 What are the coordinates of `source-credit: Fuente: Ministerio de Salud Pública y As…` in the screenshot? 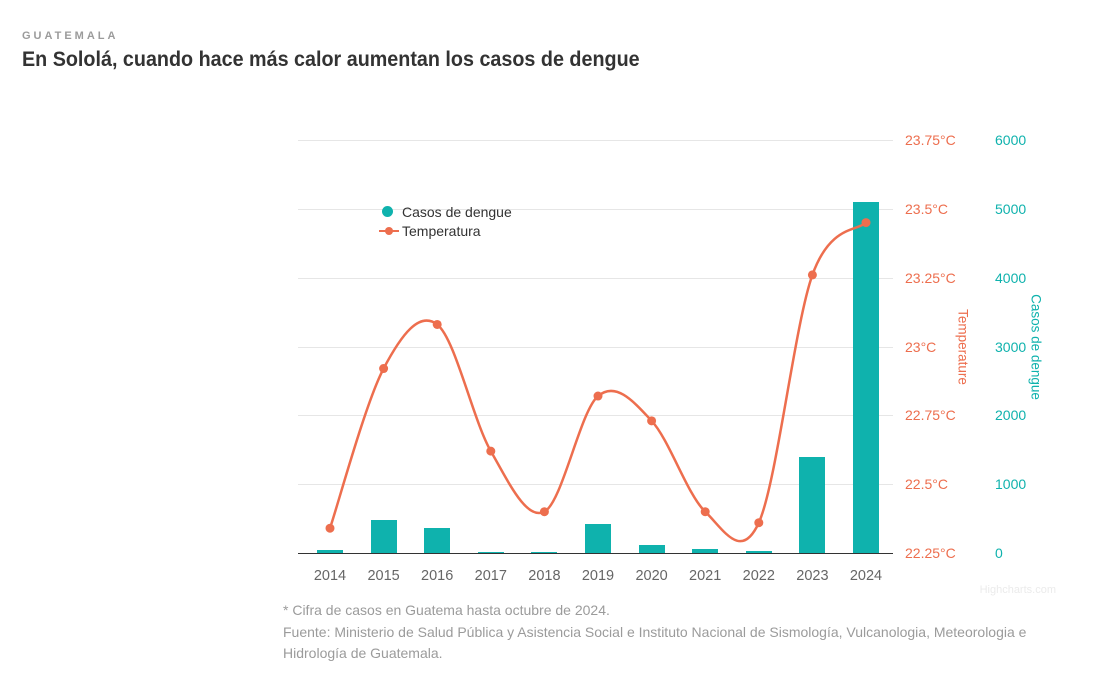 It's located at (655, 642).